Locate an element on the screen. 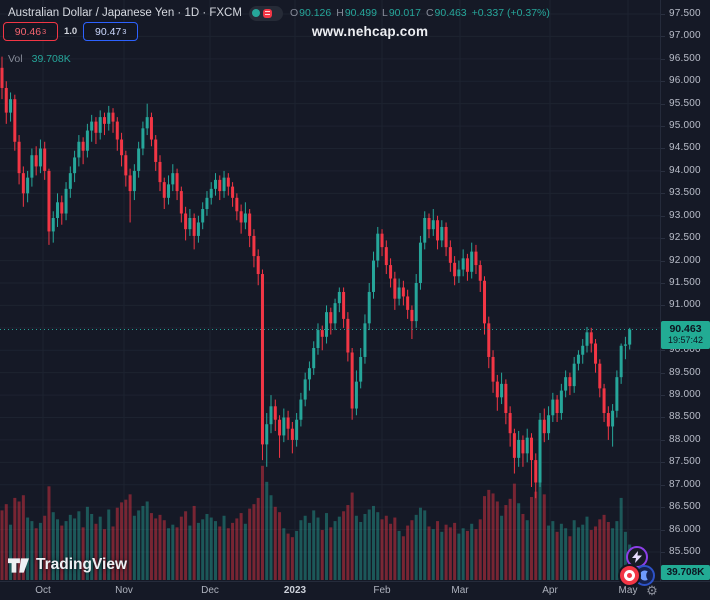 The image size is (710, 600). ask-price: 90.47 is located at coordinates (108, 31).